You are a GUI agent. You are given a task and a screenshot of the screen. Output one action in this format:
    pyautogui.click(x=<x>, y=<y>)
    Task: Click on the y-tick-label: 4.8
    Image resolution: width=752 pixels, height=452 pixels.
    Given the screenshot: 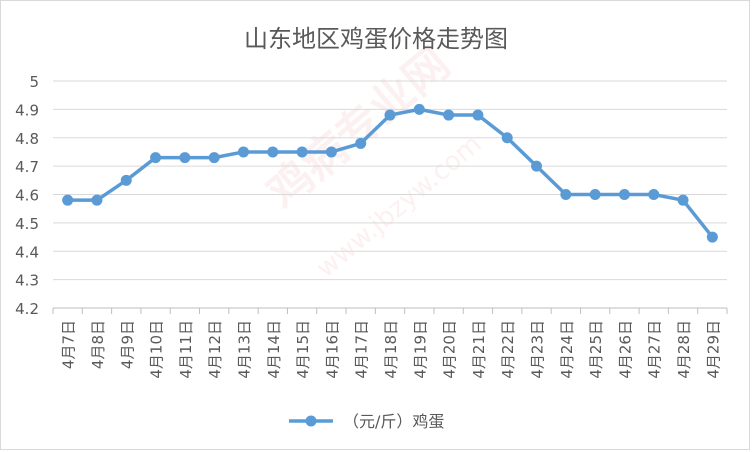 What is the action you would take?
    pyautogui.click(x=27, y=139)
    